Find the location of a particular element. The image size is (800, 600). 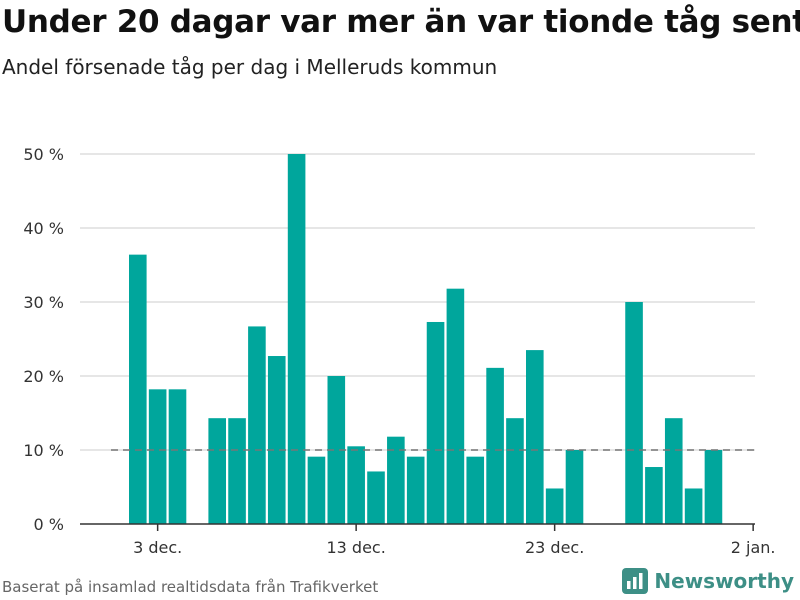

x-tick-label: 13 dec. is located at coordinates (355, 547).